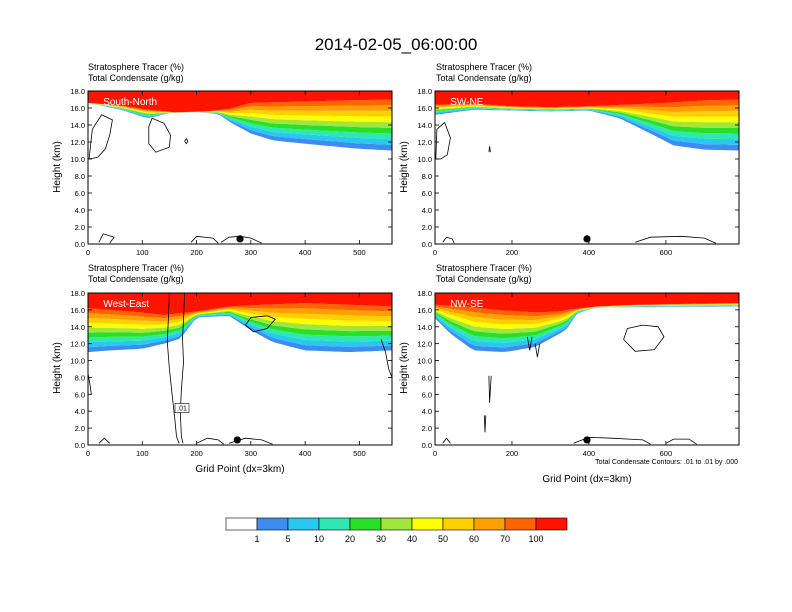 The image size is (792, 612). Describe the element at coordinates (466, 102) in the screenshot. I see `cross-section-label: SW-NE` at that location.